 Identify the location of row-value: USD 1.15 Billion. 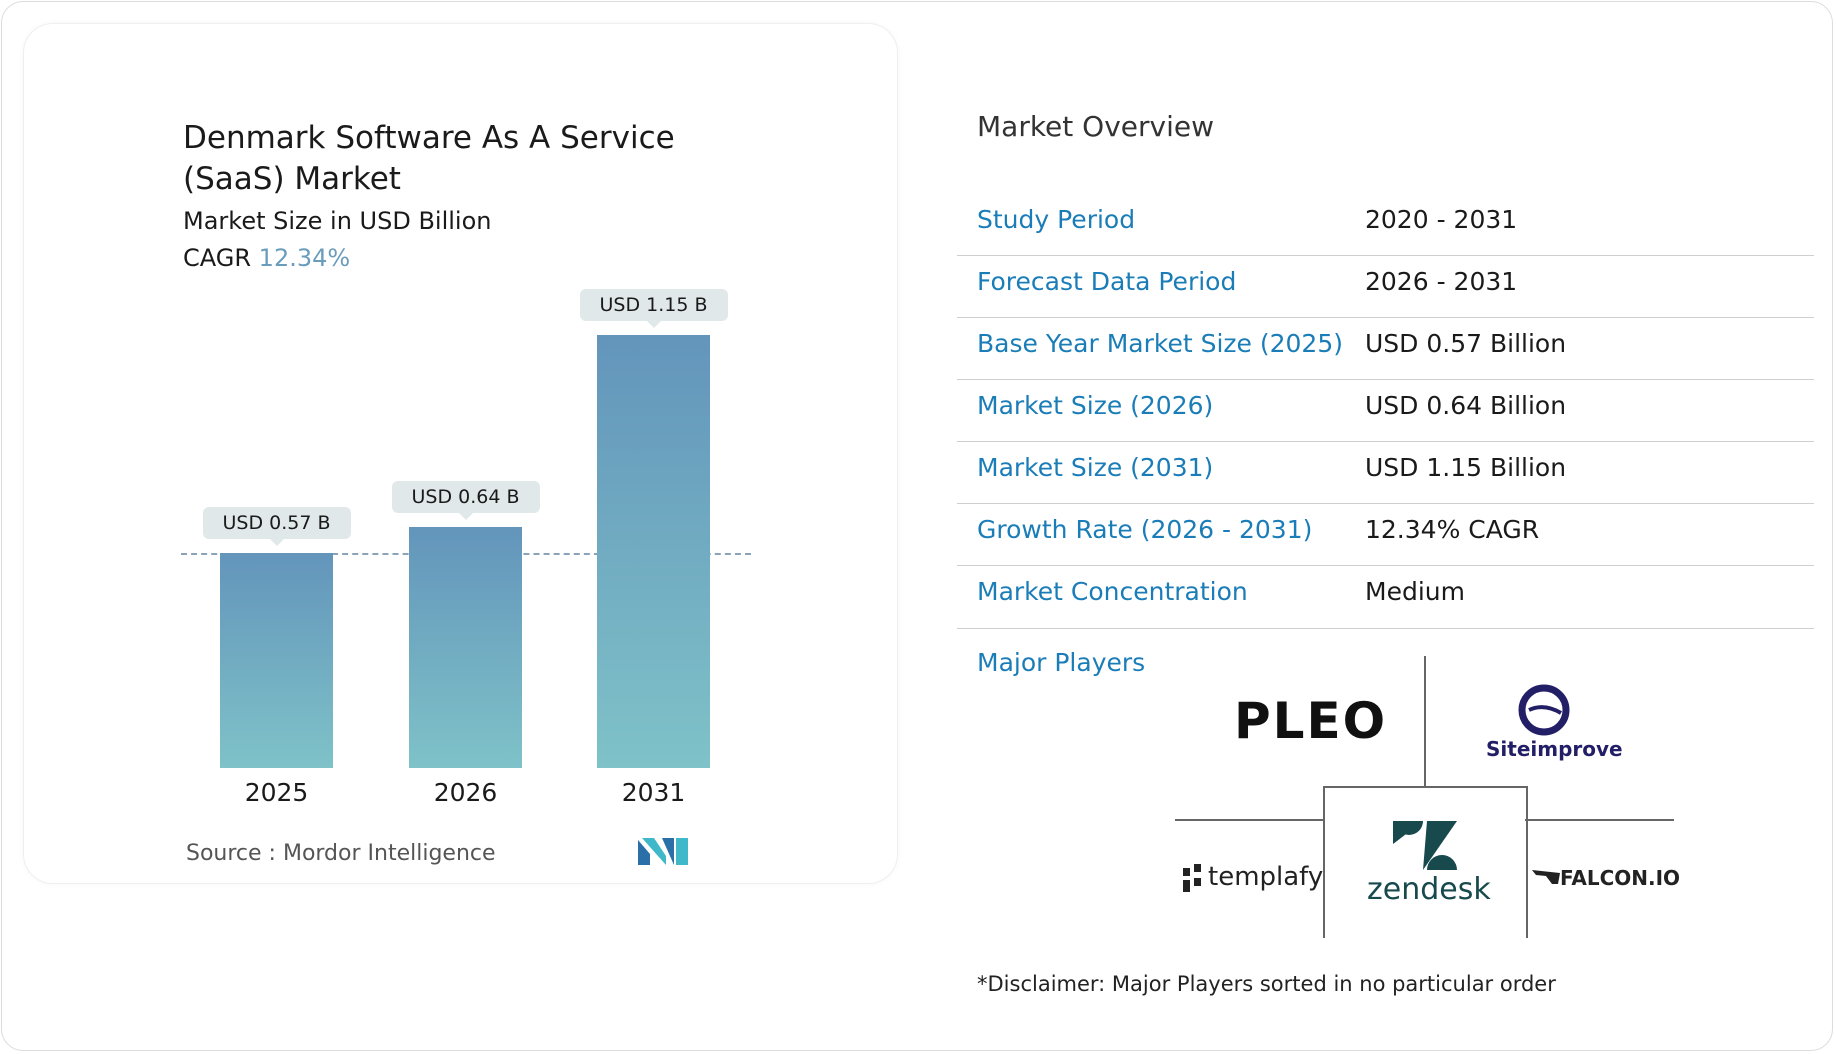
(1466, 467).